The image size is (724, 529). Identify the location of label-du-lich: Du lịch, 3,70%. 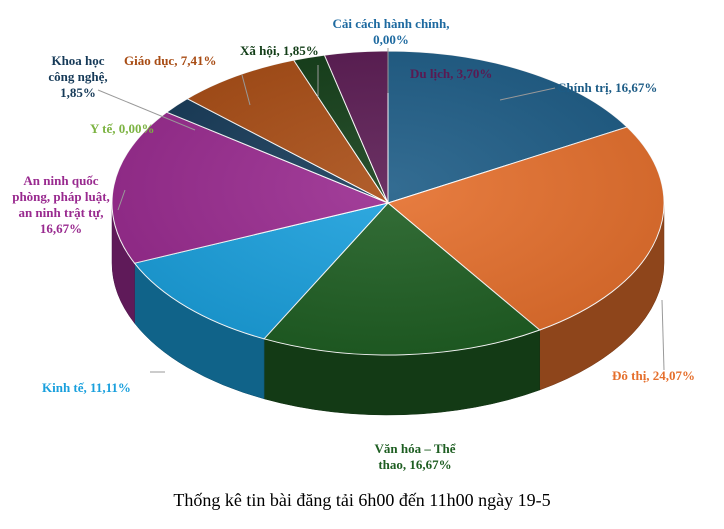
(451, 73).